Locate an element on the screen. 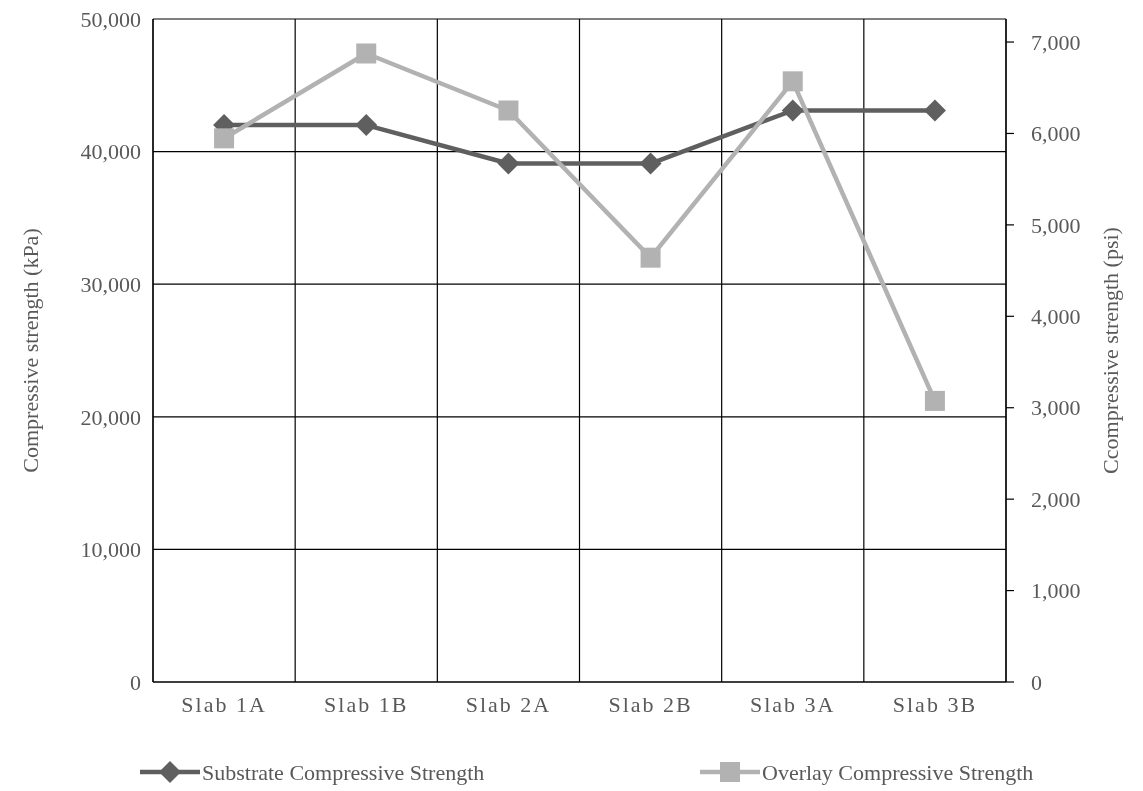 The image size is (1143, 791). y2-tick-label: 6,000 is located at coordinates (1056, 134).